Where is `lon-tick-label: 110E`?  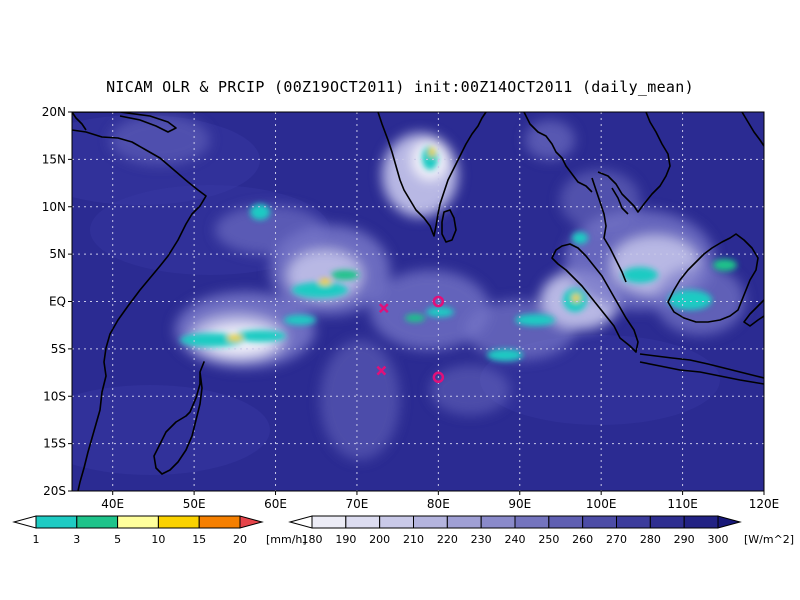
lon-tick-label: 110E is located at coordinates (682, 504).